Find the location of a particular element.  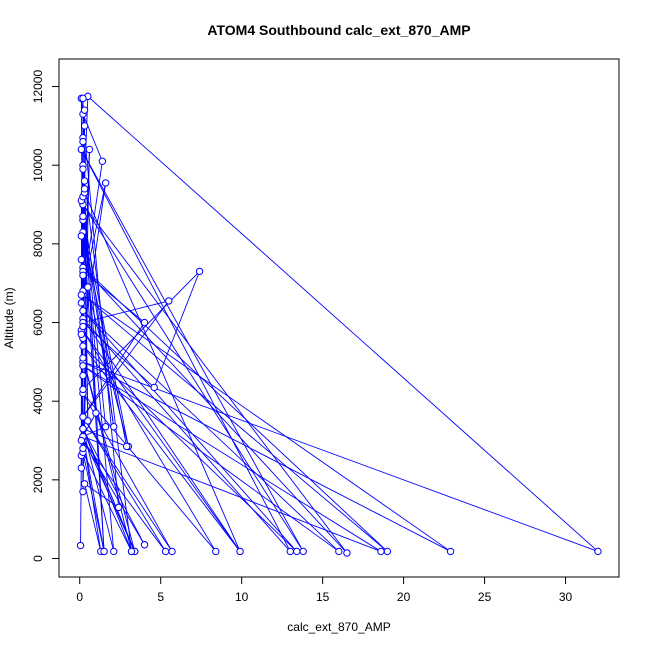

y-axis: 0 2000 4000 6000 8000 10000 12000 is located at coordinates (45, 316).